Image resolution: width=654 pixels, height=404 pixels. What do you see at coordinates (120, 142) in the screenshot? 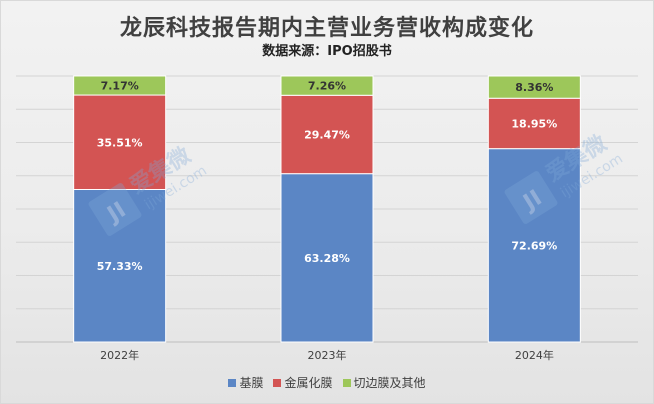
I see `data-label: 35.51%` at bounding box center [120, 142].